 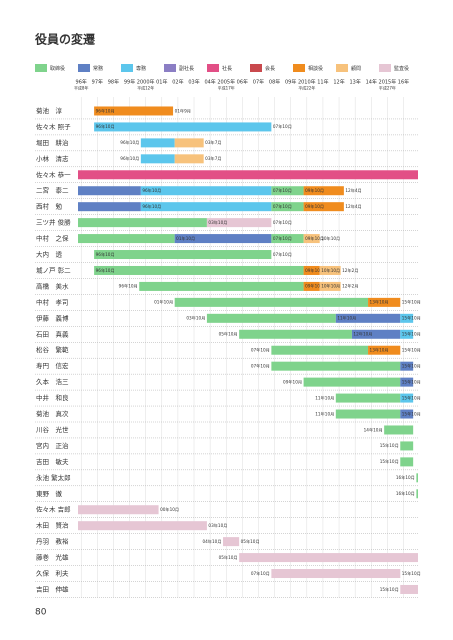 What do you see at coordinates (186, 68) in the screenshot?
I see `legend-label: 副社長` at bounding box center [186, 68].